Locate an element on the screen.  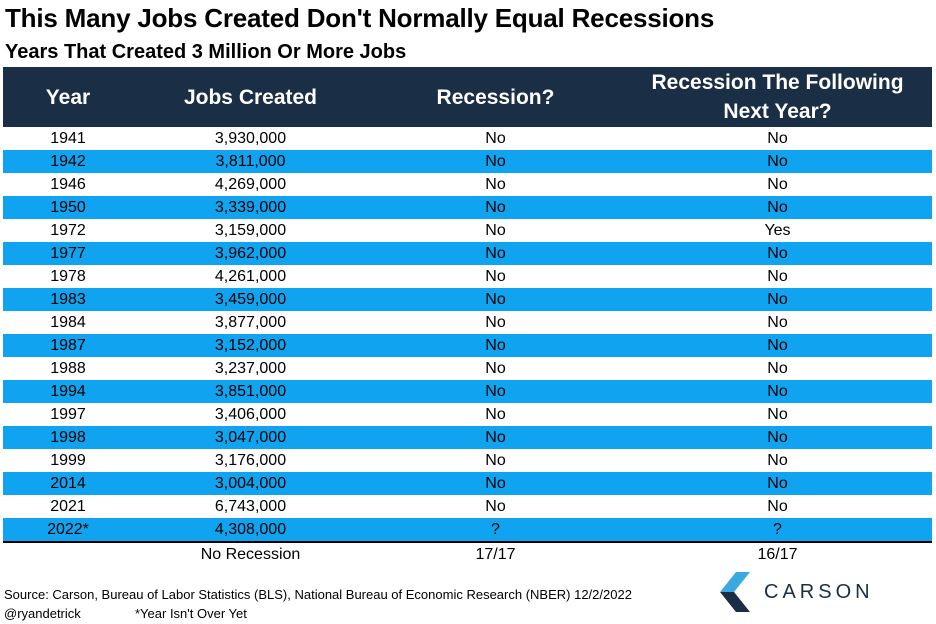
footer-note: *Year Isn't Over Yet is located at coordinates (191, 613).